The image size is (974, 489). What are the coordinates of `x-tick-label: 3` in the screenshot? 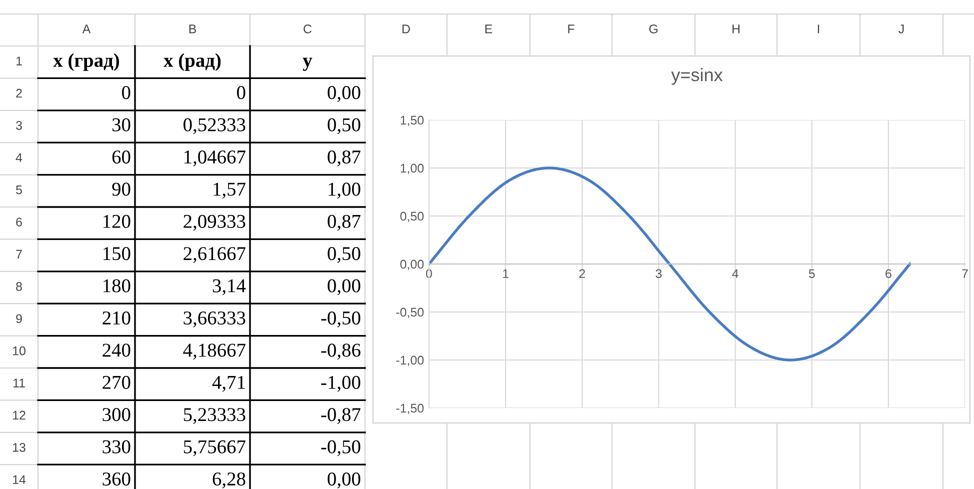 It's located at (659, 273).